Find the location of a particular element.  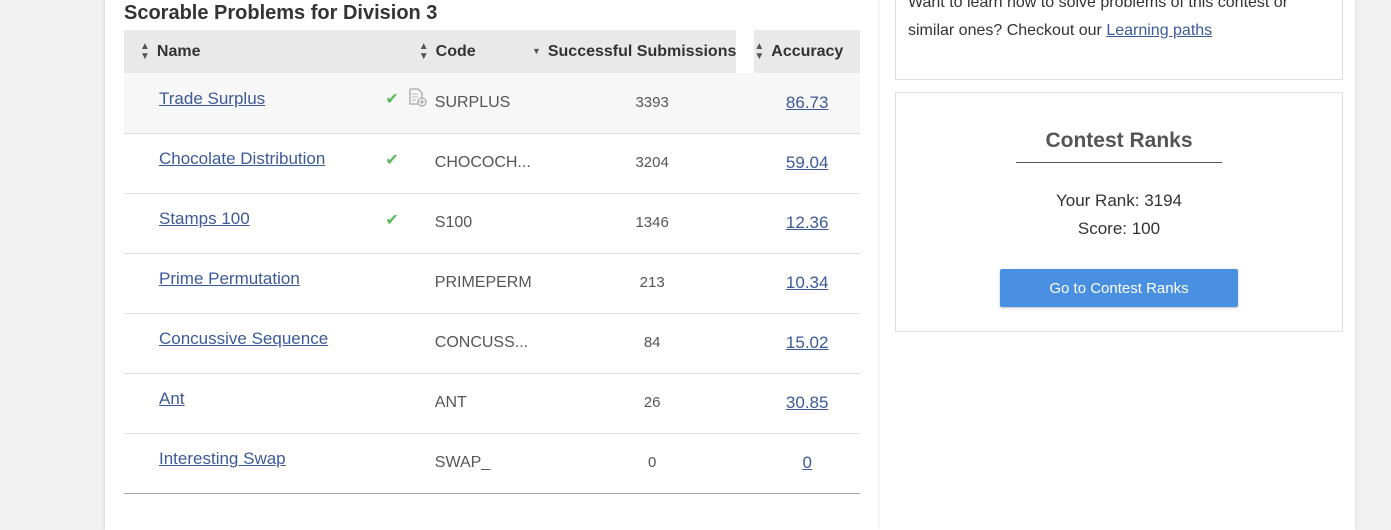

title-underline is located at coordinates (1119, 162).